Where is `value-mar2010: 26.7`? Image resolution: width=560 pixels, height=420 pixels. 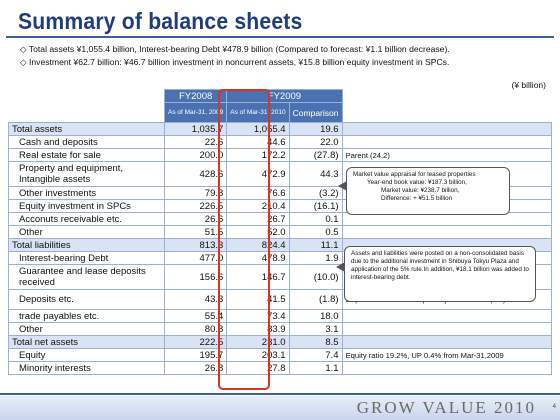 value-mar2010: 26.7 is located at coordinates (258, 219).